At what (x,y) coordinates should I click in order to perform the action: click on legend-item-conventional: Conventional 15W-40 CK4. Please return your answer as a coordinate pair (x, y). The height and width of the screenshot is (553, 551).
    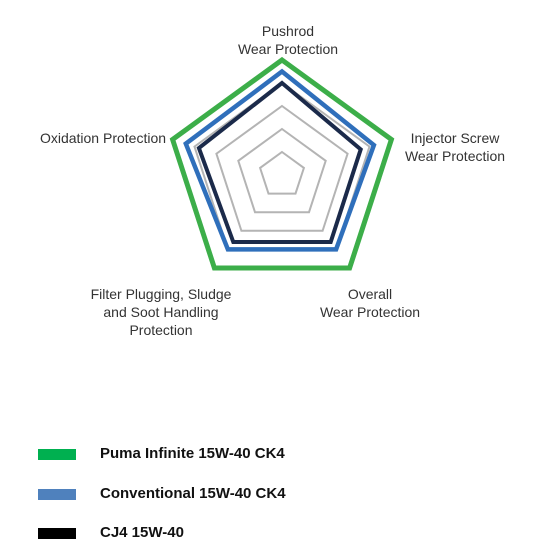
    Looking at the image, I should click on (198, 494).